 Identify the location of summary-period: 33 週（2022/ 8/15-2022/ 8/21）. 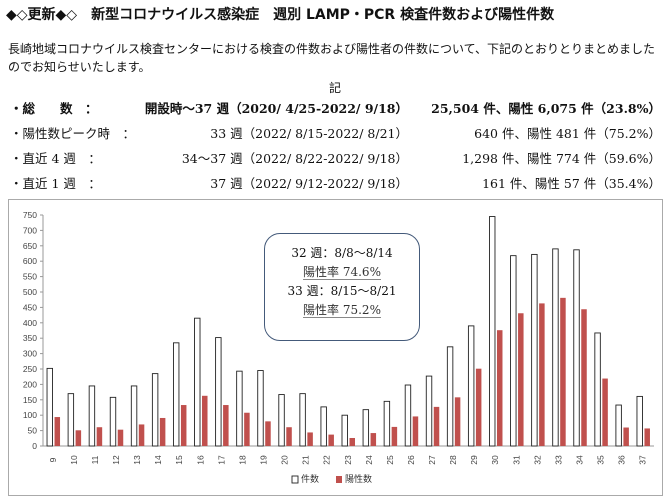
(309, 133).